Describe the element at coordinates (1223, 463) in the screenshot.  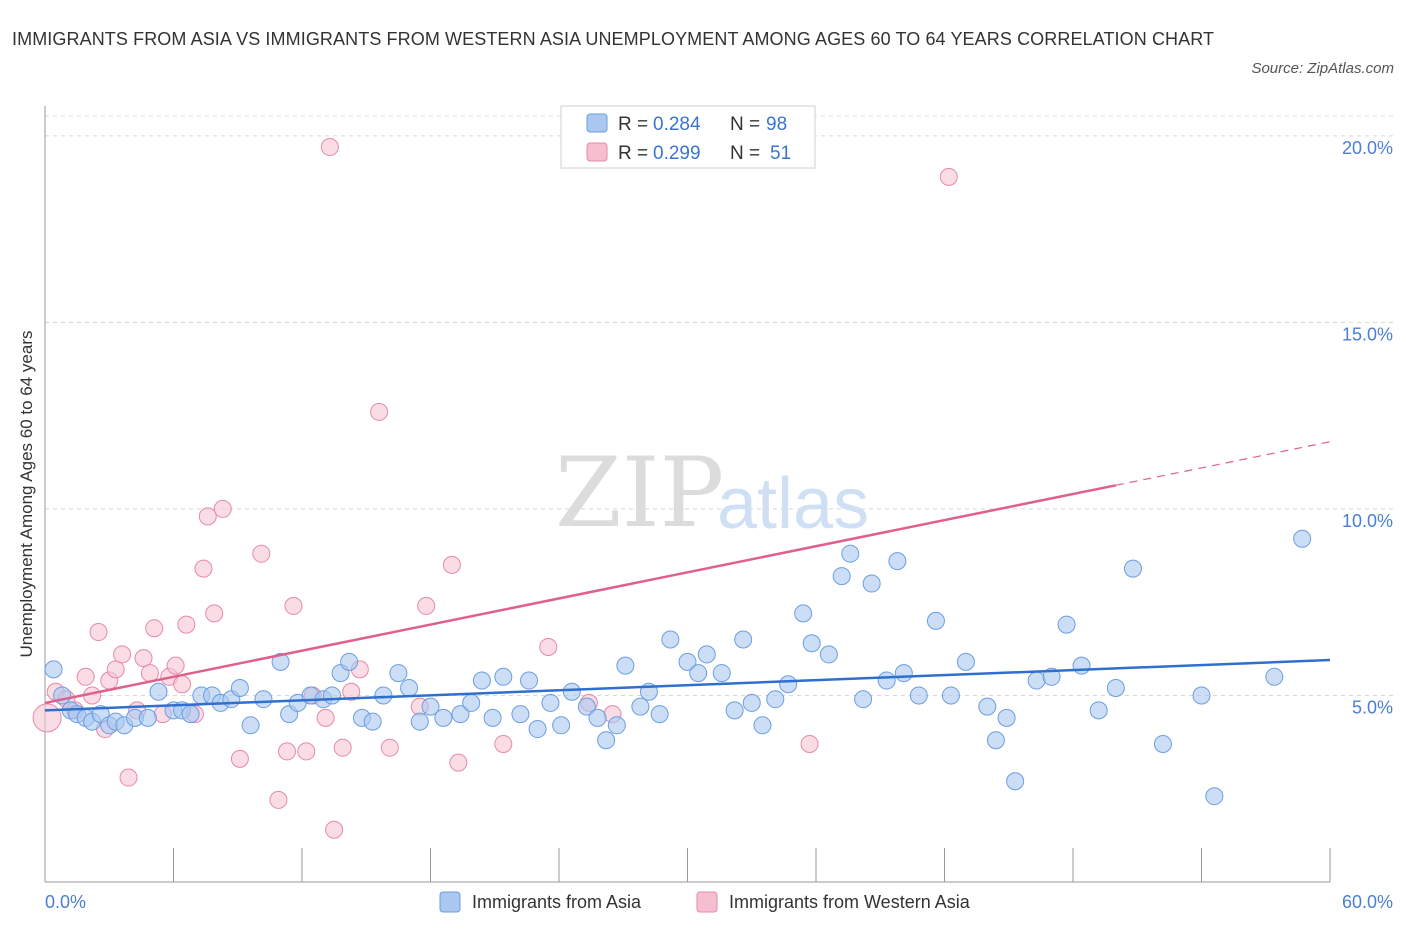
I see `trend-line-western-asia-extension` at that location.